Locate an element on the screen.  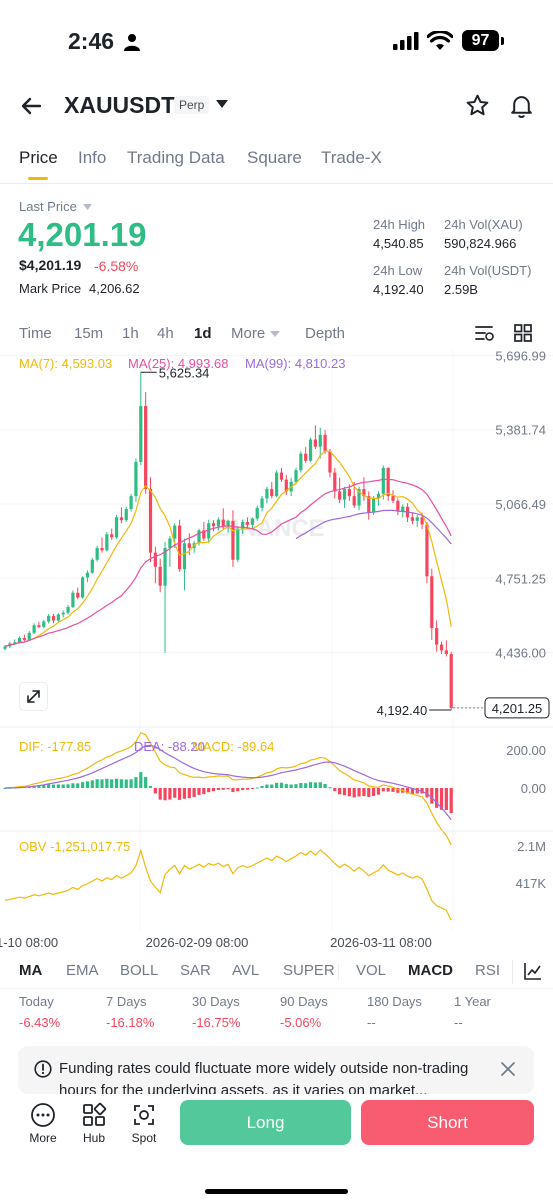
favorite-star-icon is located at coordinates (477, 105).